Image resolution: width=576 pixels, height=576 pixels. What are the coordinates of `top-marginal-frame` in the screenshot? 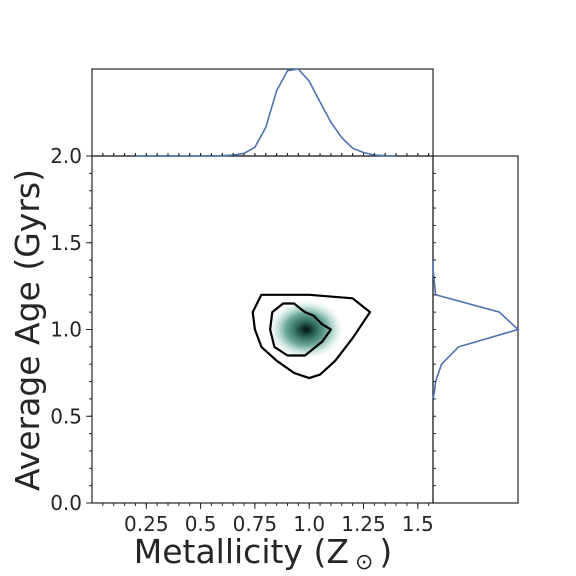 It's located at (262, 112).